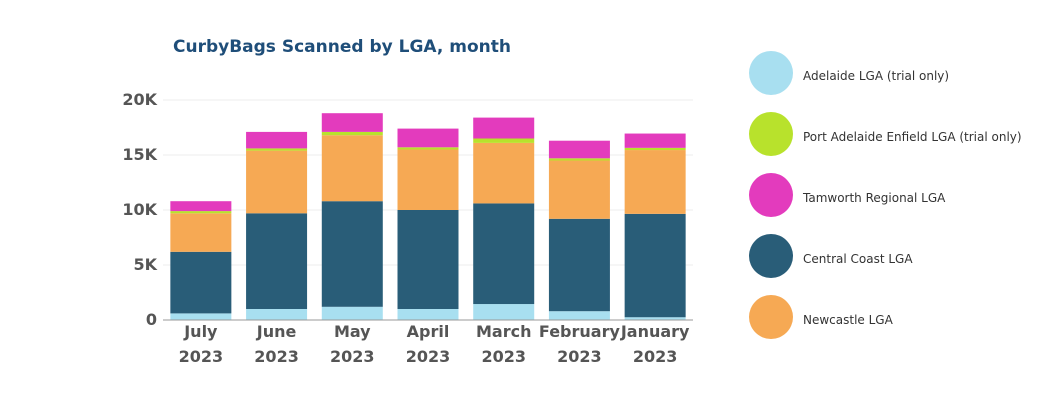 The width and height of the screenshot is (1062, 415). I want to click on legend-label: Newcastle LGA, so click(848, 320).